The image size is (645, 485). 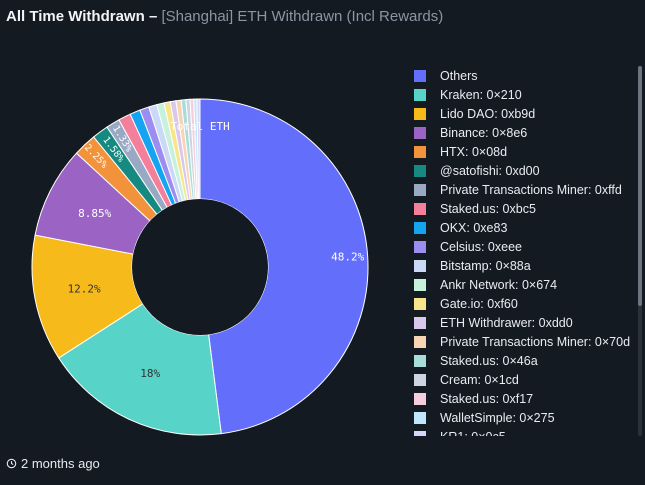 What do you see at coordinates (489, 360) in the screenshot?
I see `legend-label: Staked.us: 0×46a` at bounding box center [489, 360].